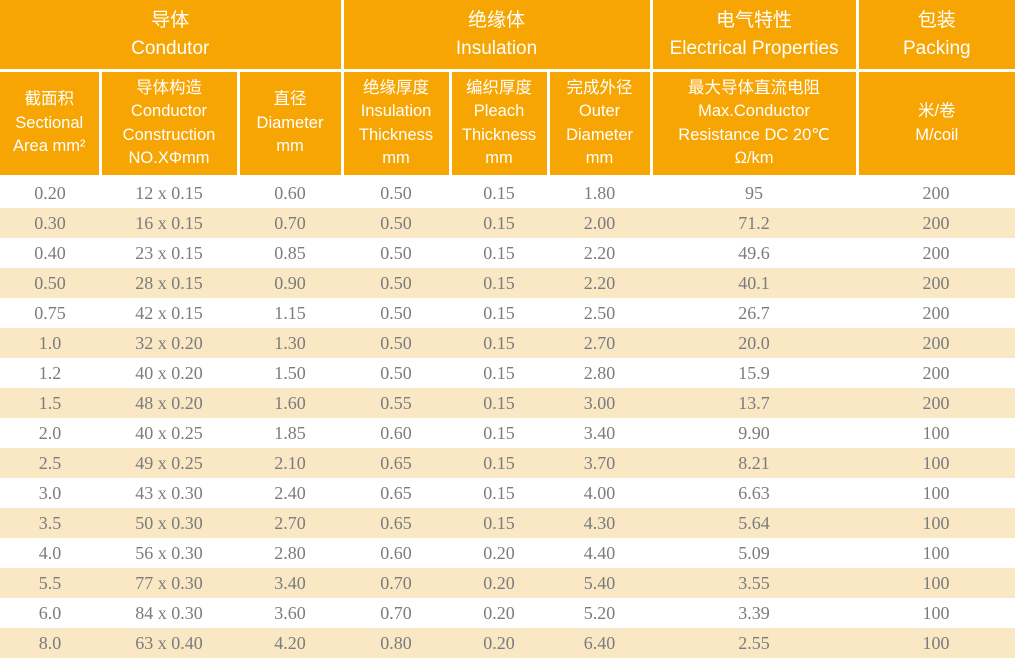 Image resolution: width=1015 pixels, height=665 pixels. What do you see at coordinates (754, 283) in the screenshot?
I see `table-cell: 40.1` at bounding box center [754, 283].